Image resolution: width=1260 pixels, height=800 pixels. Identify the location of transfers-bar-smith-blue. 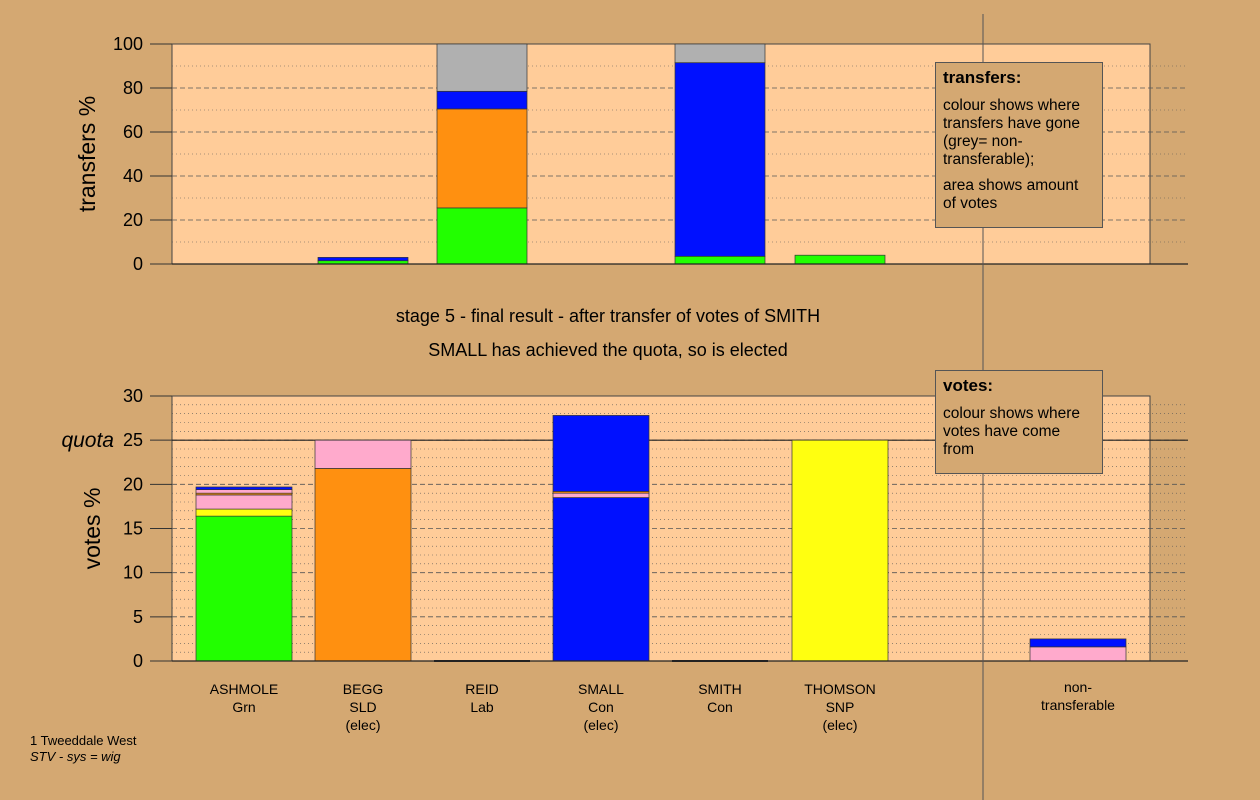
(720, 159).